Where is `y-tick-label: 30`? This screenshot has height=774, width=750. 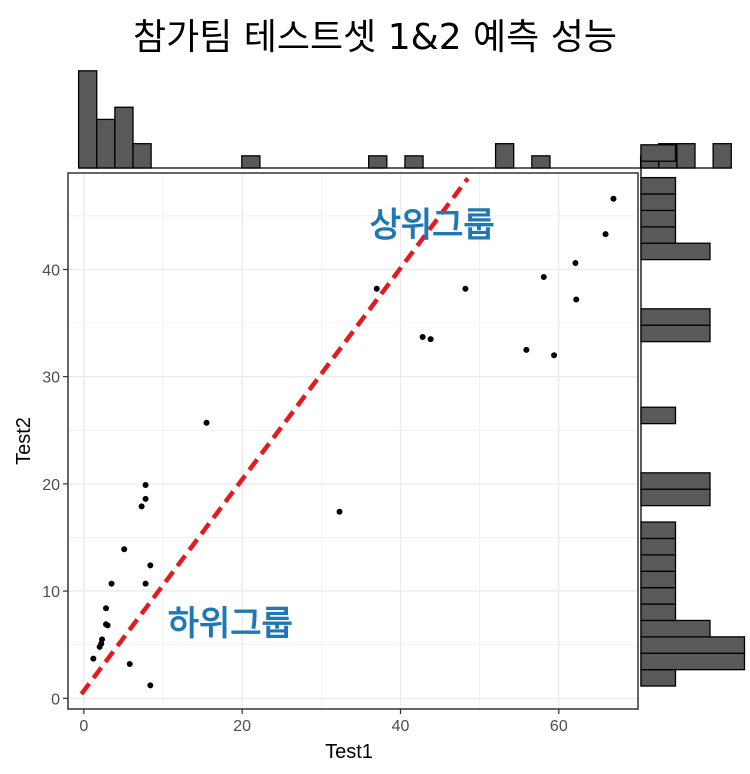
y-tick-label: 30 is located at coordinates (51, 378).